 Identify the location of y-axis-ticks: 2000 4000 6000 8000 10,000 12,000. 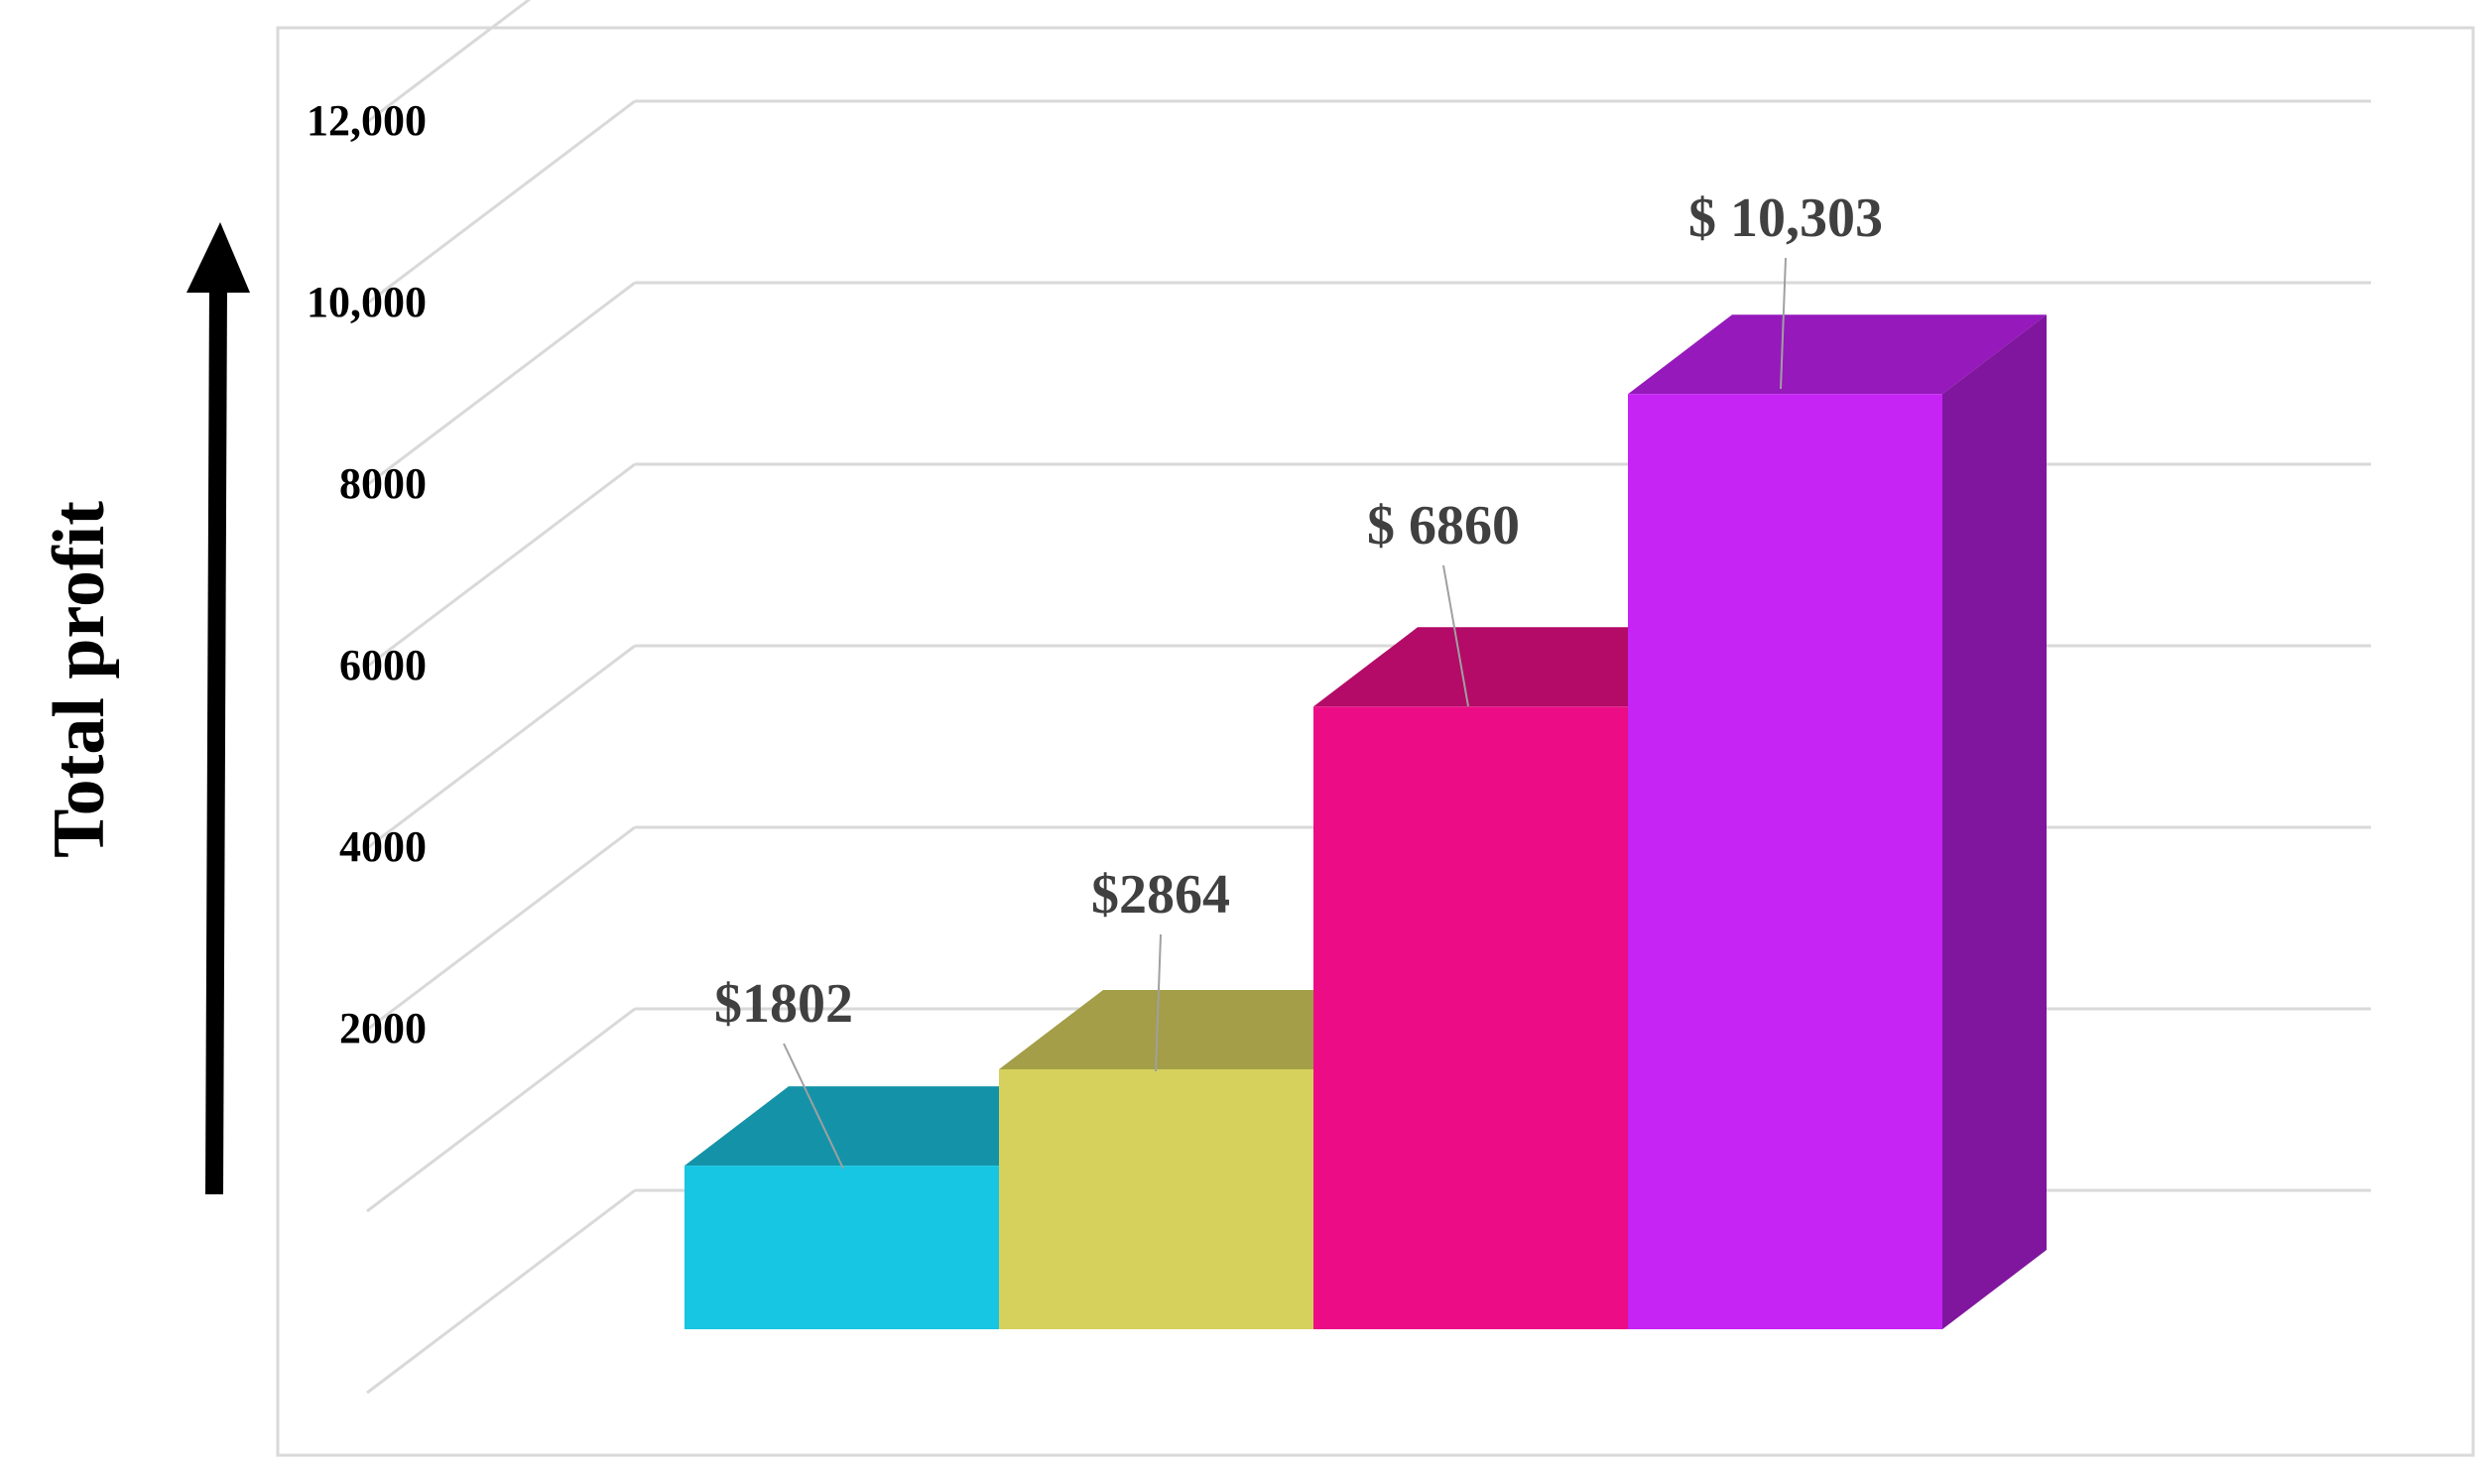
(367, 574).